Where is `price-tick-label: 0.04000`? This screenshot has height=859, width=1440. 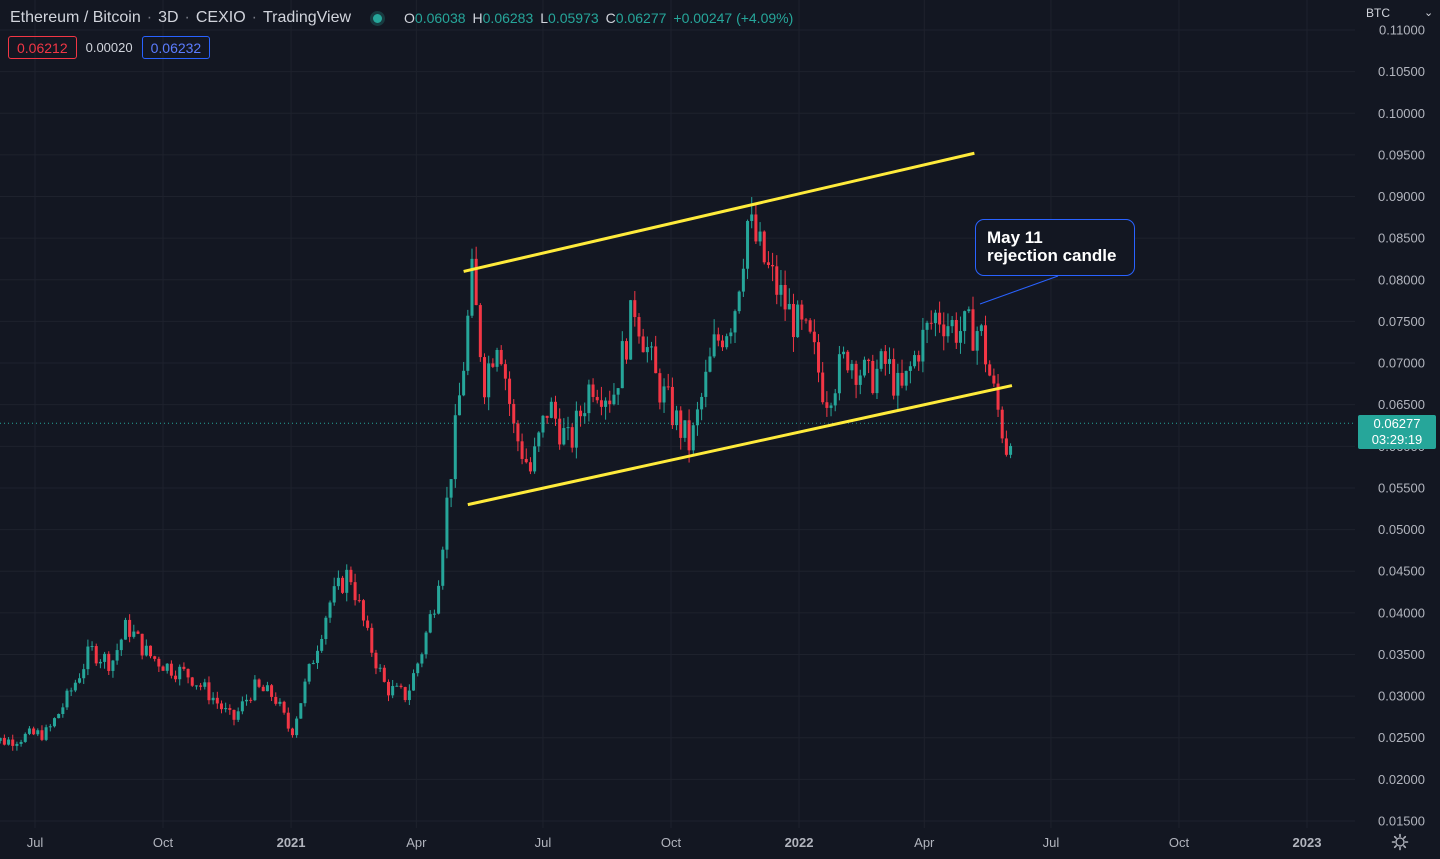
price-tick-label: 0.04000 is located at coordinates (1401, 612).